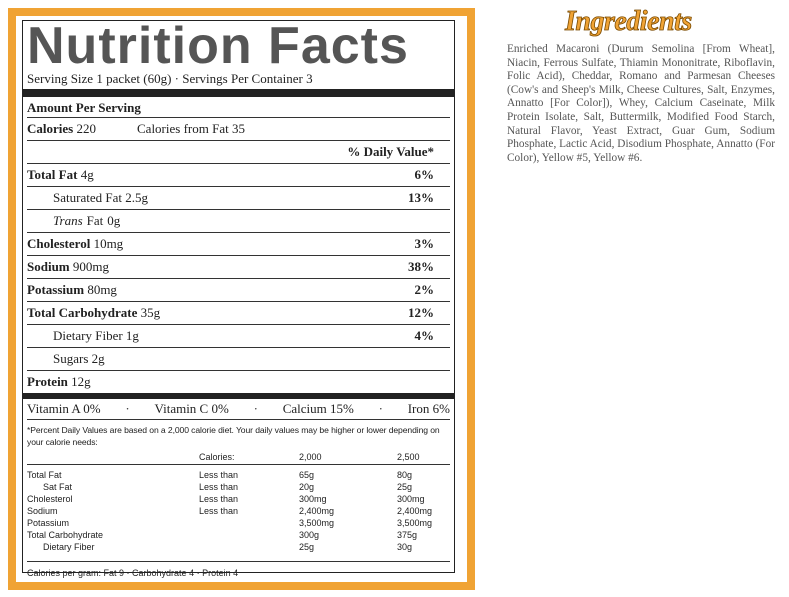 This screenshot has height=597, width=789. What do you see at coordinates (348, 457) in the screenshot?
I see `header-cell: 2,000` at bounding box center [348, 457].